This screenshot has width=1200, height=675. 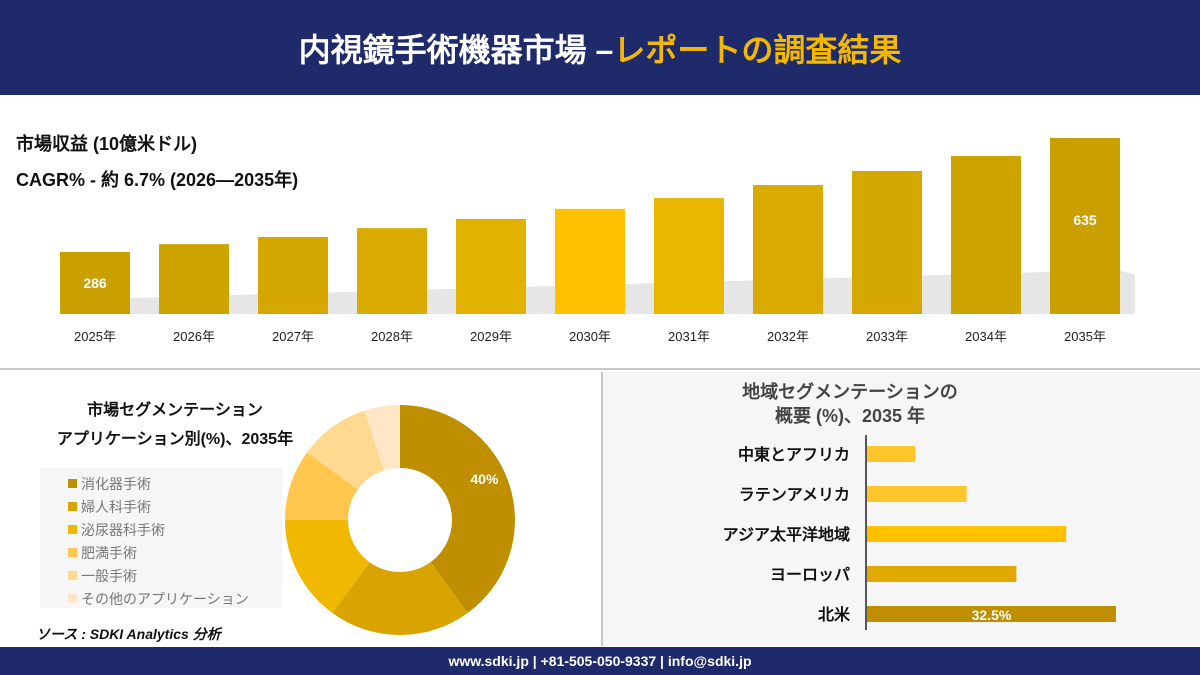 What do you see at coordinates (484, 479) in the screenshot?
I see `donut-data-label: 40%` at bounding box center [484, 479].